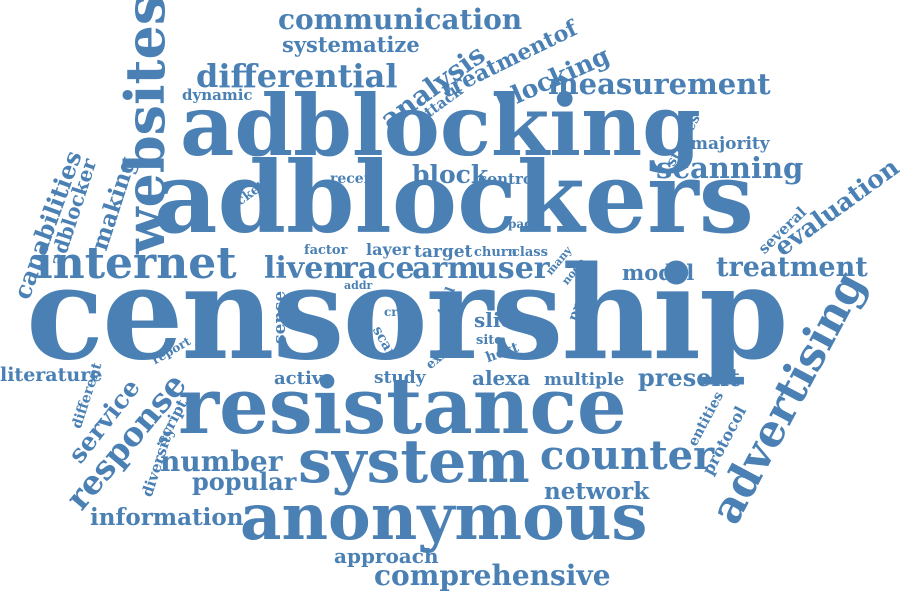  I want to click on word-liven: liven, so click(305, 268).